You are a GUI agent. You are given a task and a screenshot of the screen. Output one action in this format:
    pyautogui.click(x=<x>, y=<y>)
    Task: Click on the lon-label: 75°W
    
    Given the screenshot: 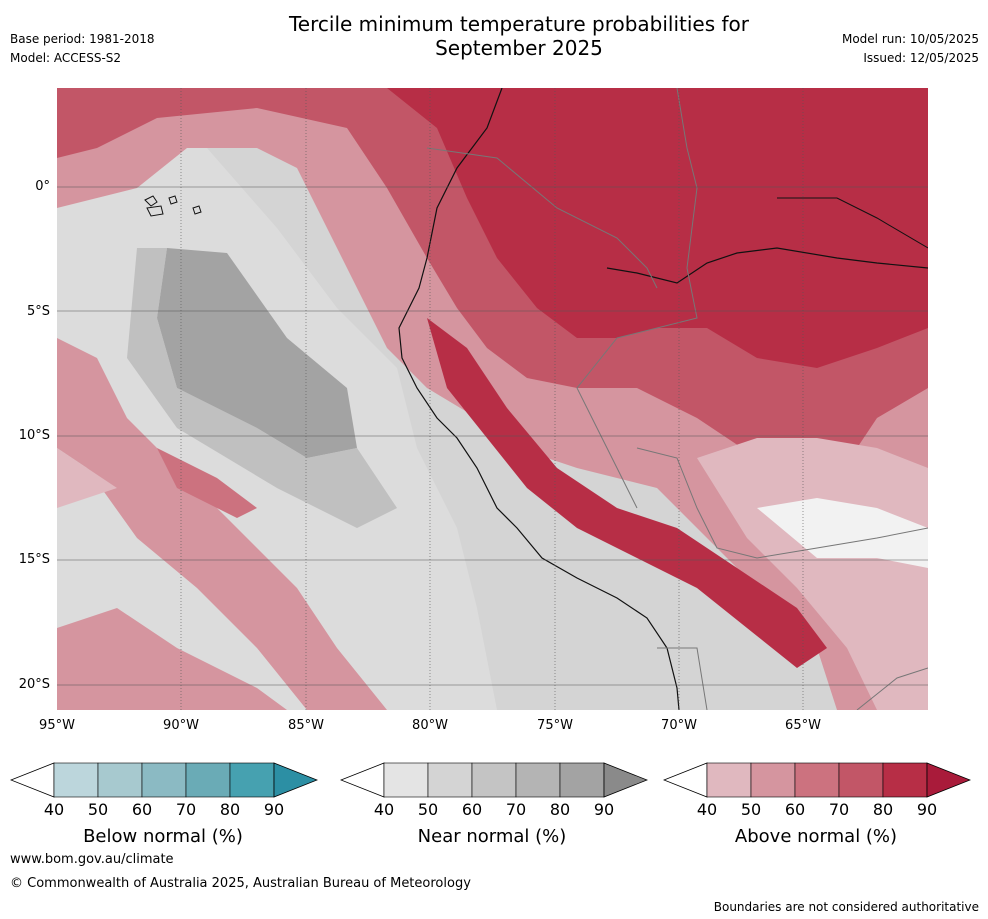 What is the action you would take?
    pyautogui.click(x=555, y=725)
    